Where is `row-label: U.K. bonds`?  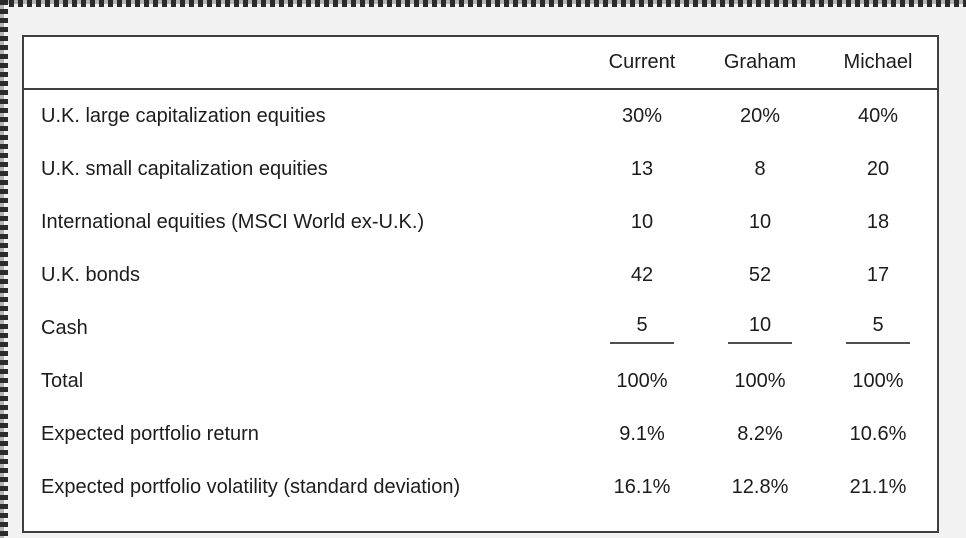
row-label: U.K. bonds is located at coordinates (90, 275).